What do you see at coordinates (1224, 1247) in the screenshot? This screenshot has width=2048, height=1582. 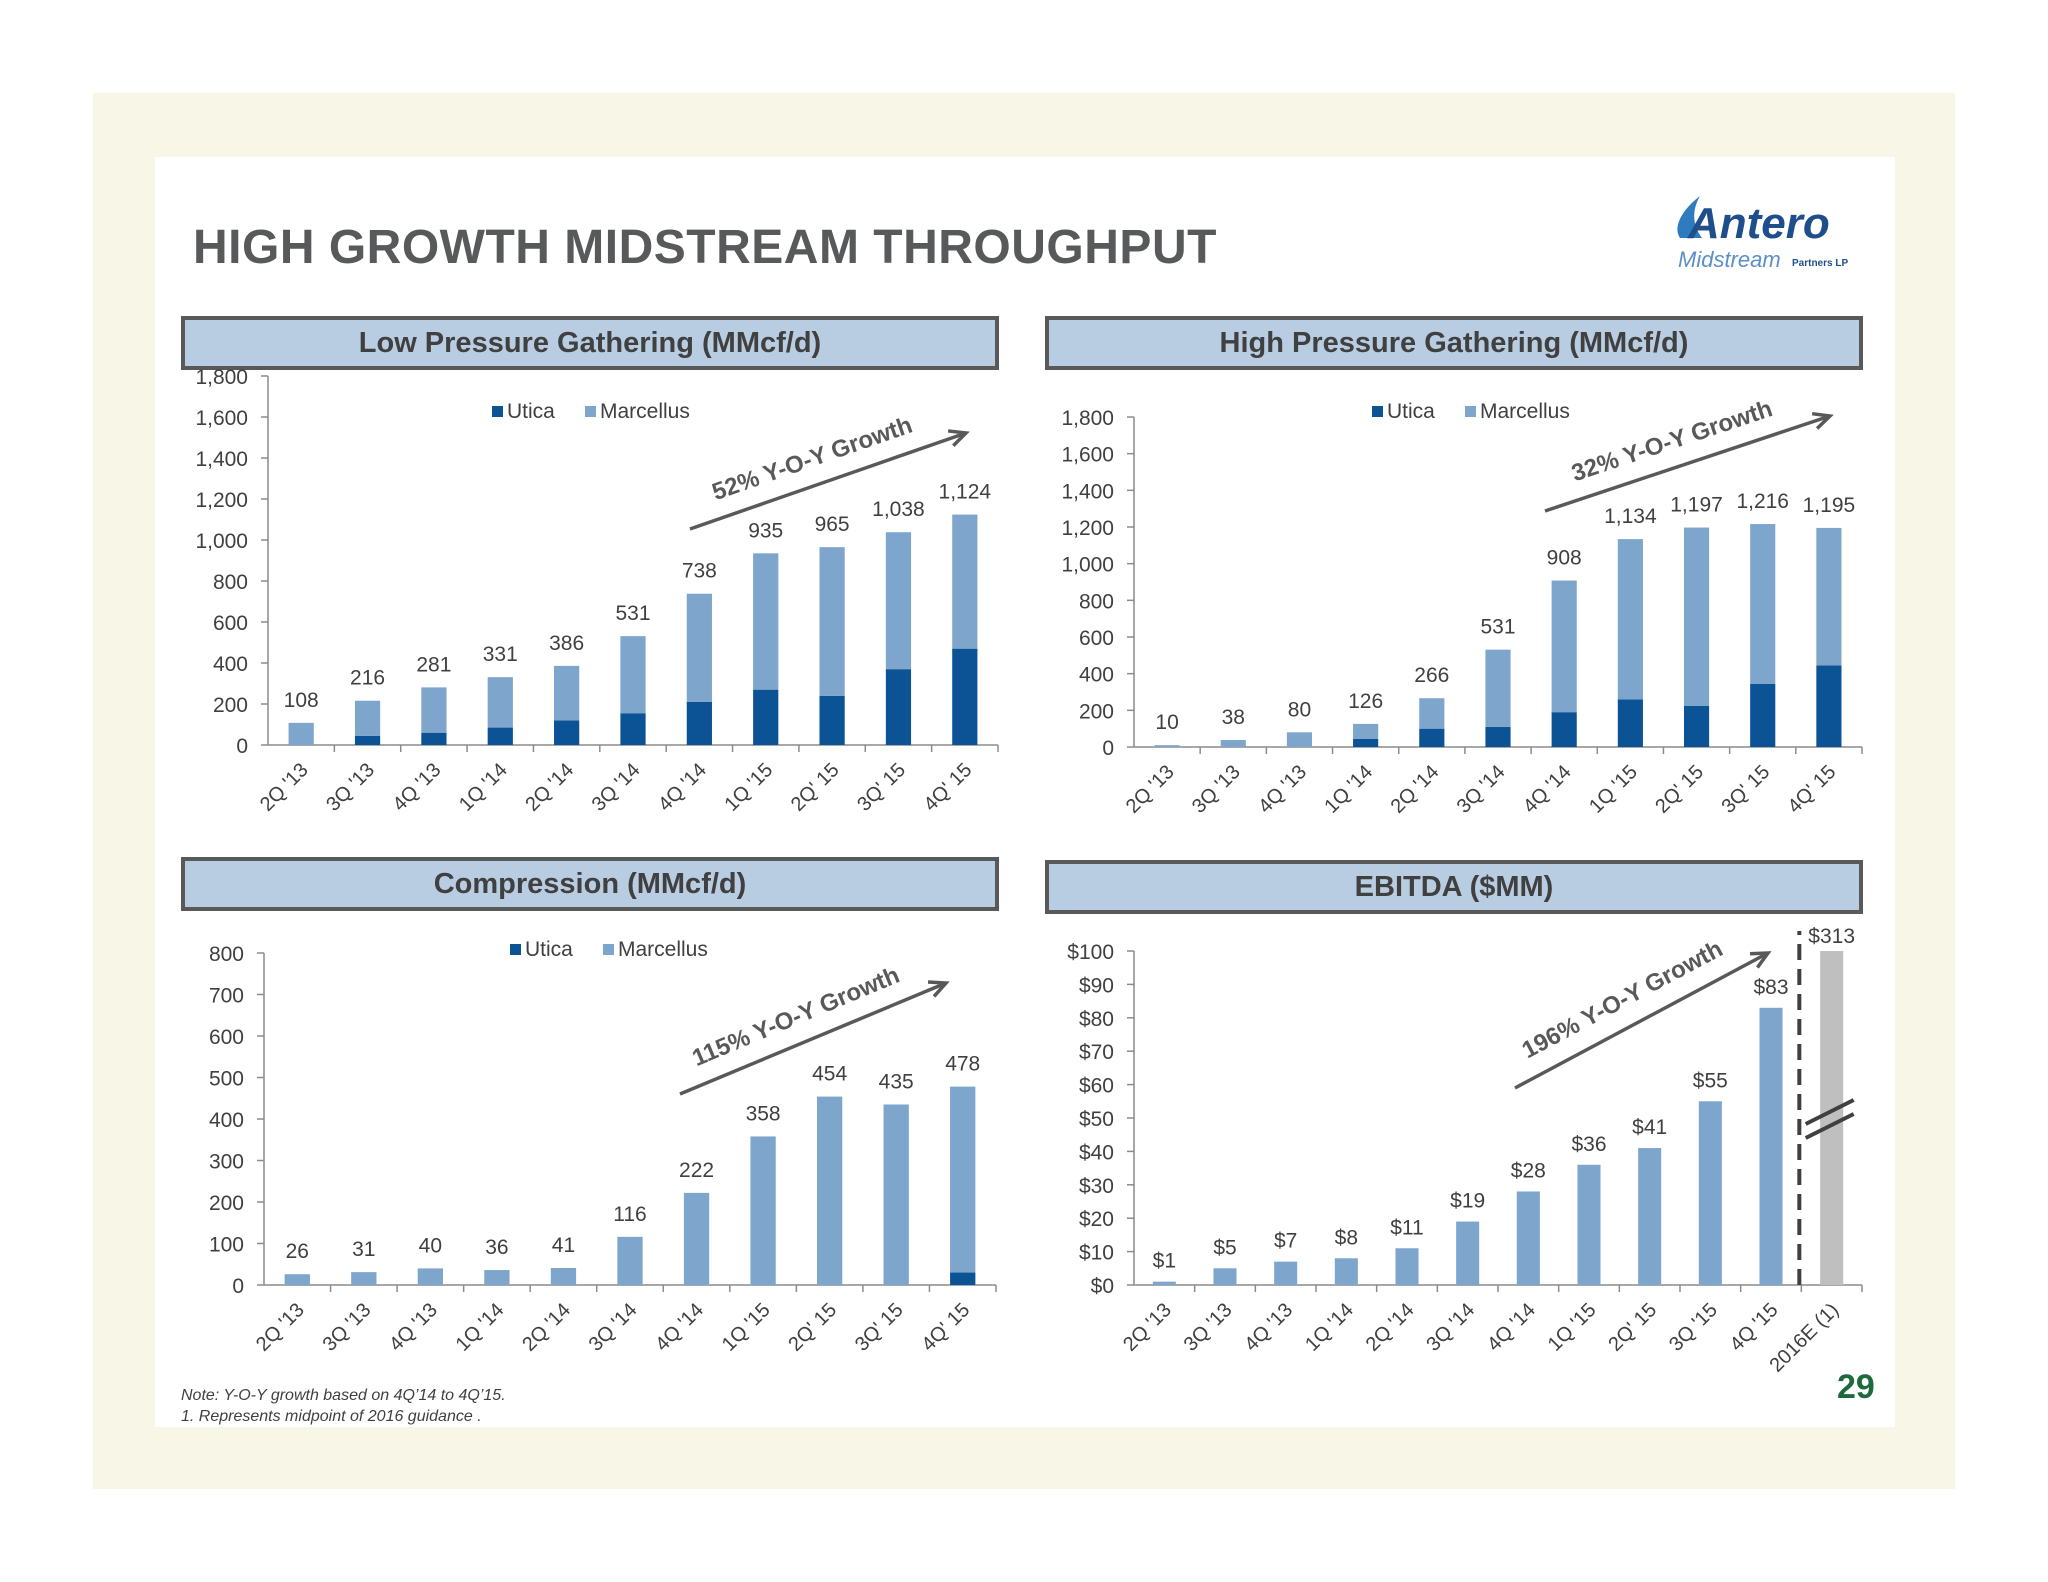 I see `data-label: $5` at bounding box center [1224, 1247].